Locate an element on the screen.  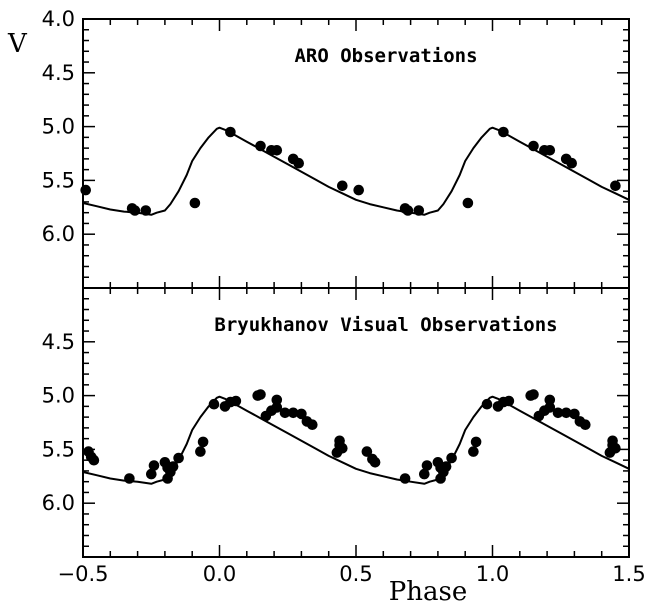
y-tick-label: 4.0 is located at coordinates (58, 19).